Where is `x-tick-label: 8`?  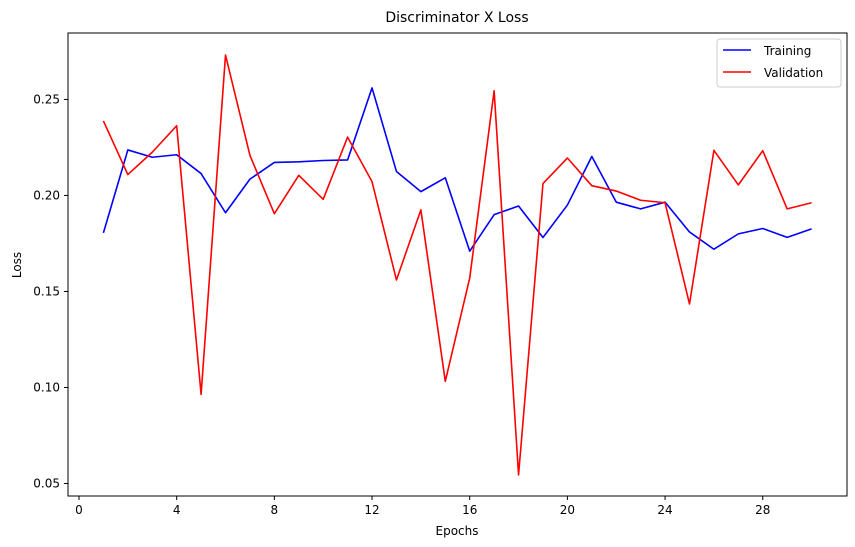 x-tick-label: 8 is located at coordinates (275, 510).